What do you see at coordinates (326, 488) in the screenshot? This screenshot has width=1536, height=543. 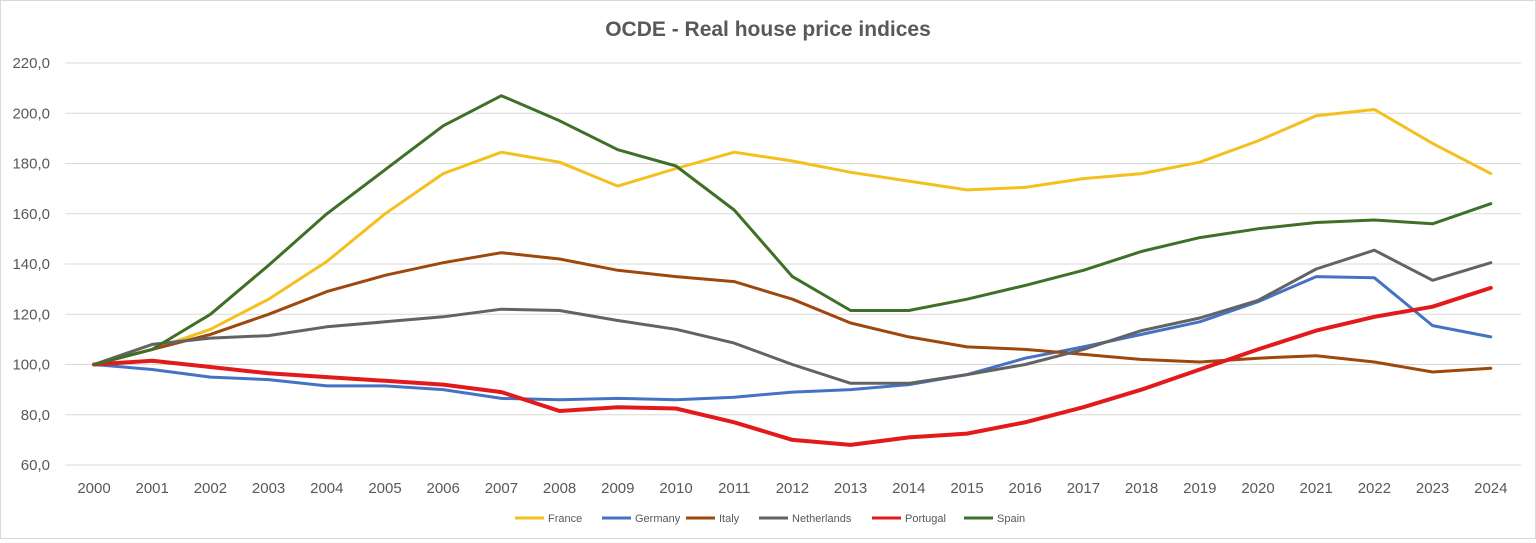 I see `x-tick-label: 2004` at bounding box center [326, 488].